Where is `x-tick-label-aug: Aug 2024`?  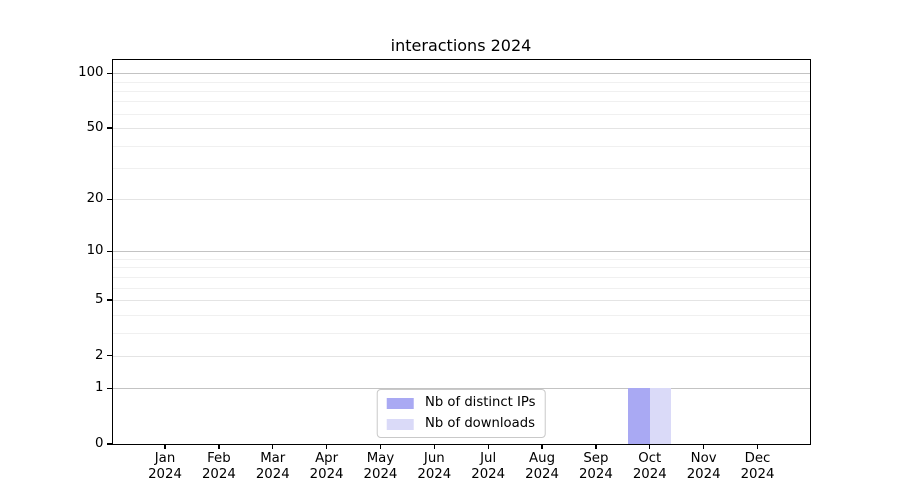
x-tick-label-aug: Aug 2024 is located at coordinates (542, 466).